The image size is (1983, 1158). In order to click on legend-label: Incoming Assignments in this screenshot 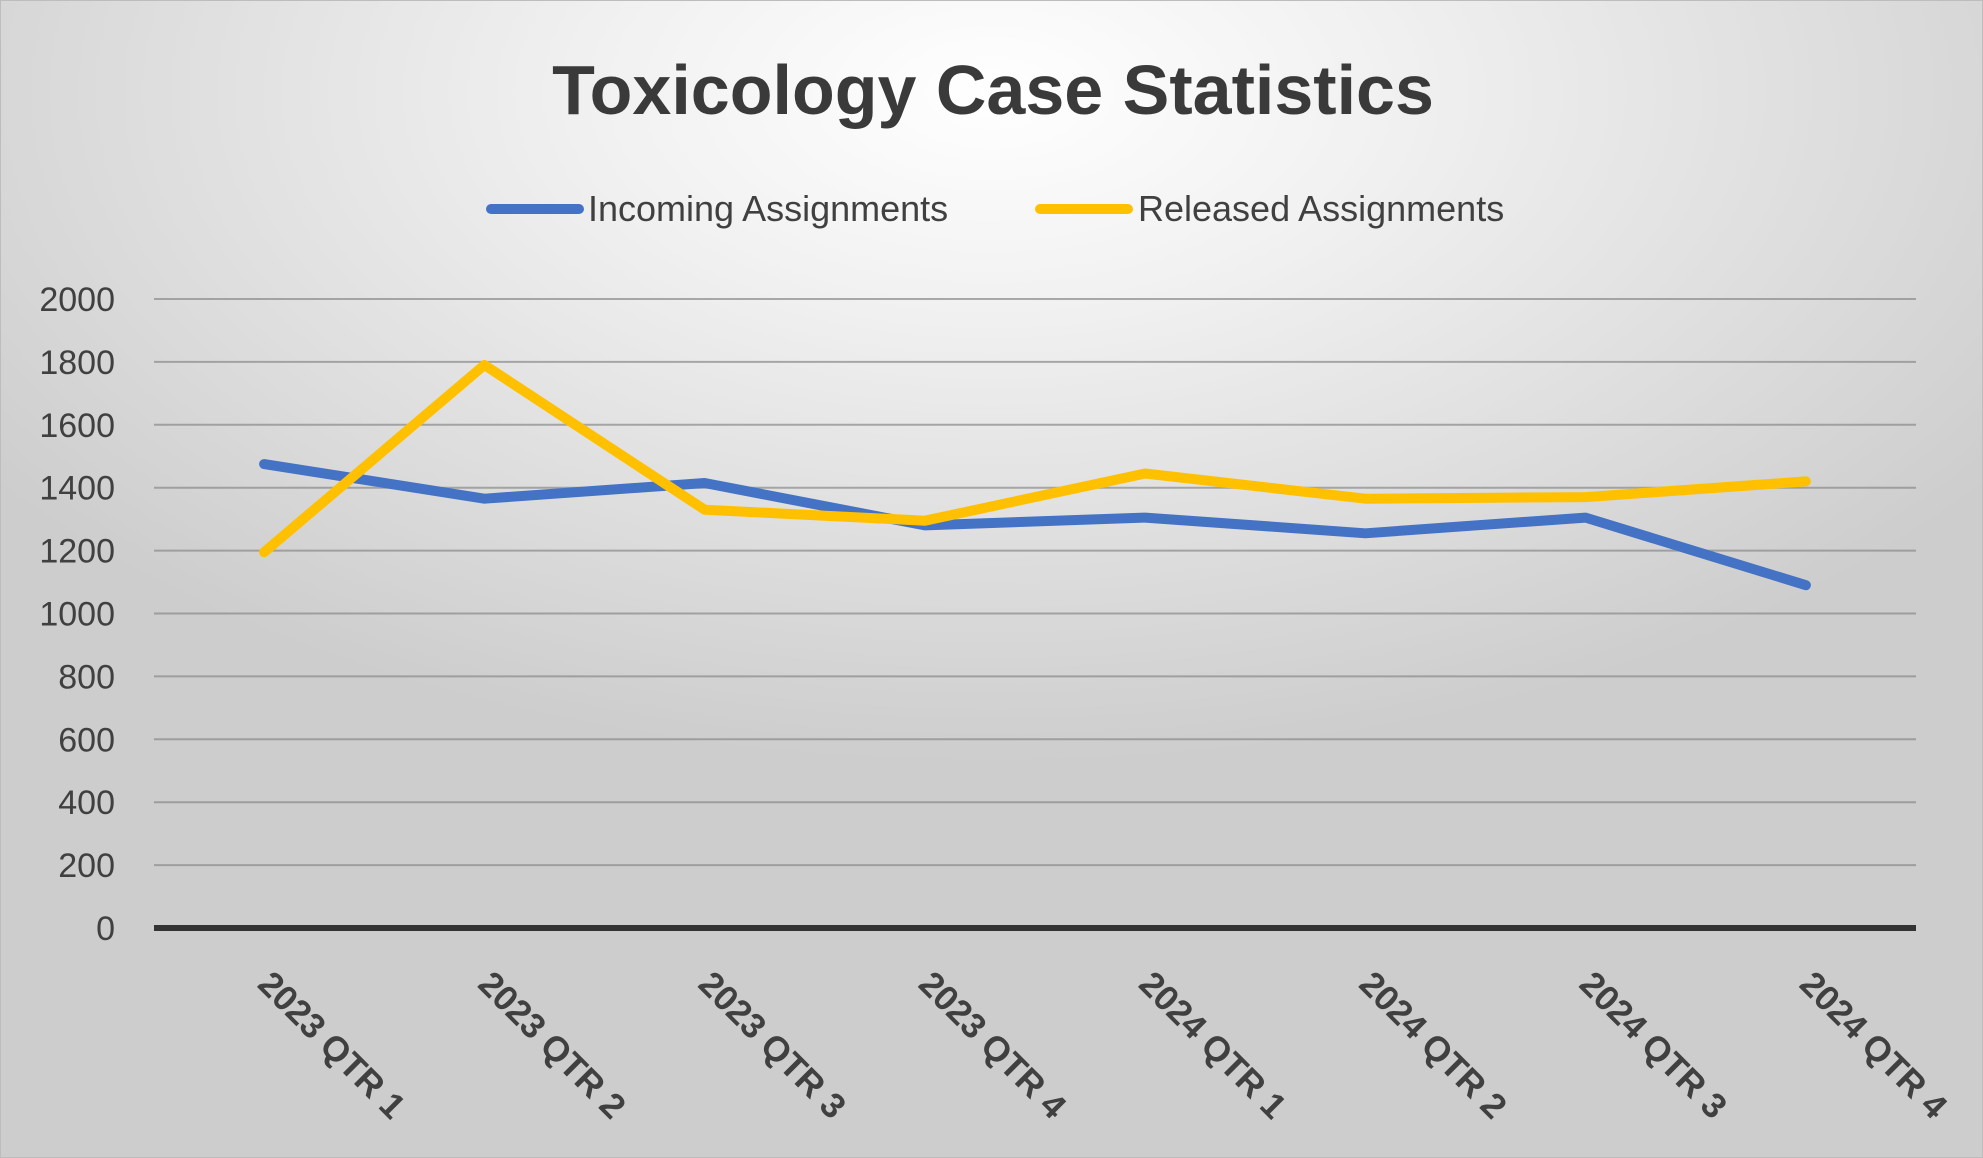, I will do `click(768, 208)`.